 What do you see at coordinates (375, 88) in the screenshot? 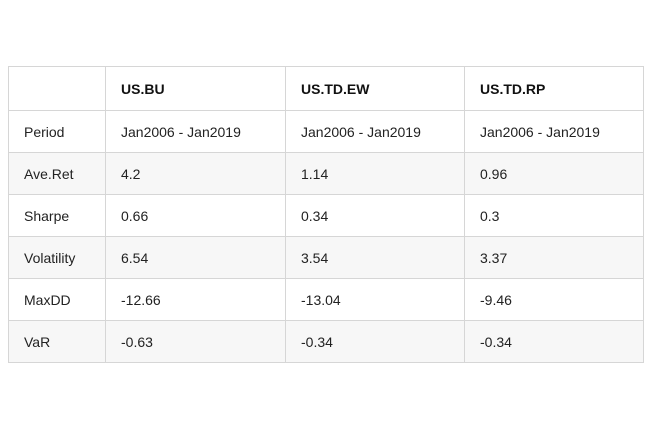
I see `header-cell-us-td-ew: US.TD.EW` at bounding box center [375, 88].